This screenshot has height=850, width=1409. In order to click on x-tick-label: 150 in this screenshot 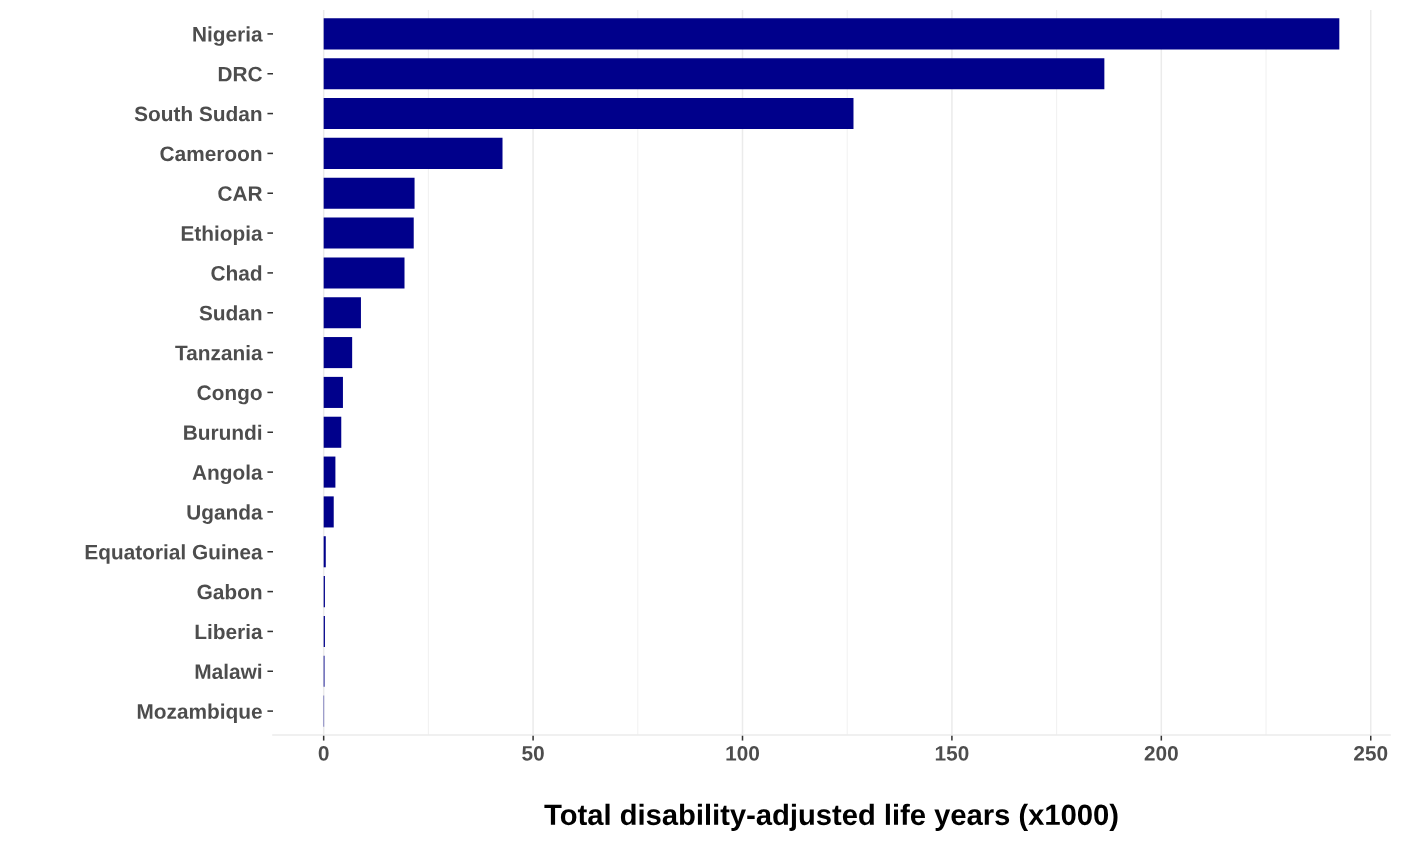, I will do `click(952, 753)`.